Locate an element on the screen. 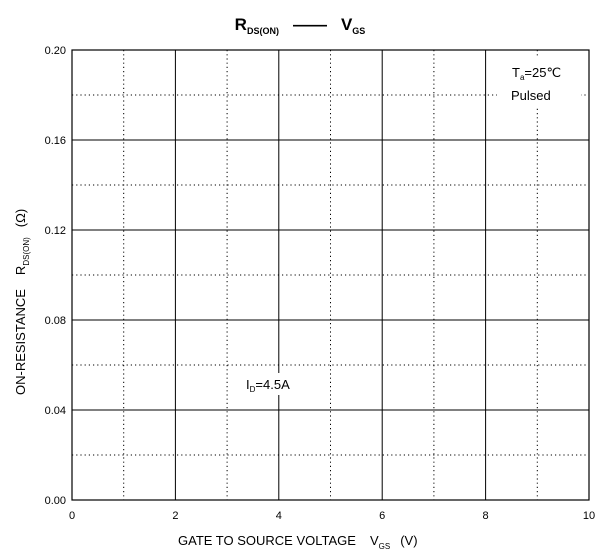 This screenshot has height=553, width=599. temp-annotation-bg is located at coordinates (539, 82).